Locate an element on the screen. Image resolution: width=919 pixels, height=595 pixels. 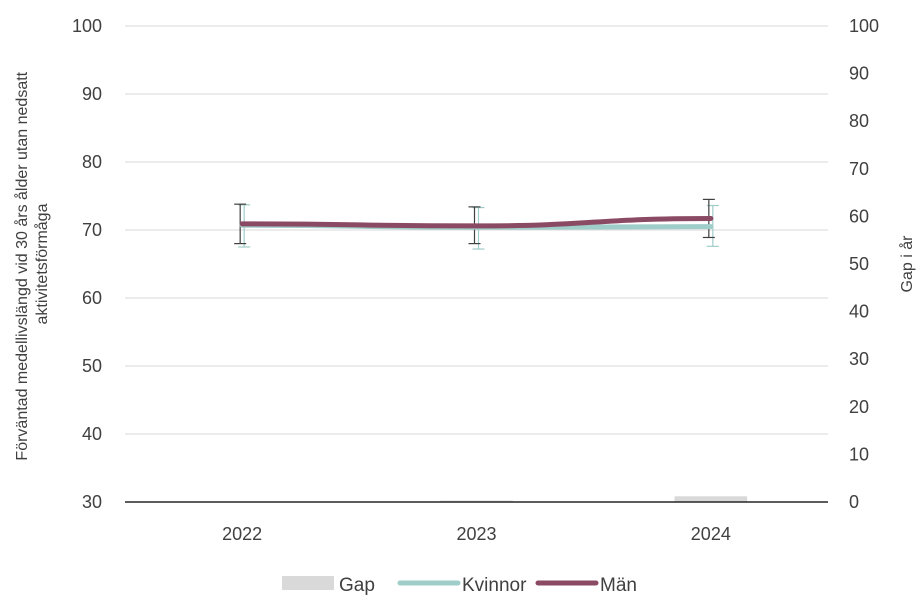
right-tick-label: 50 is located at coordinates (859, 264).